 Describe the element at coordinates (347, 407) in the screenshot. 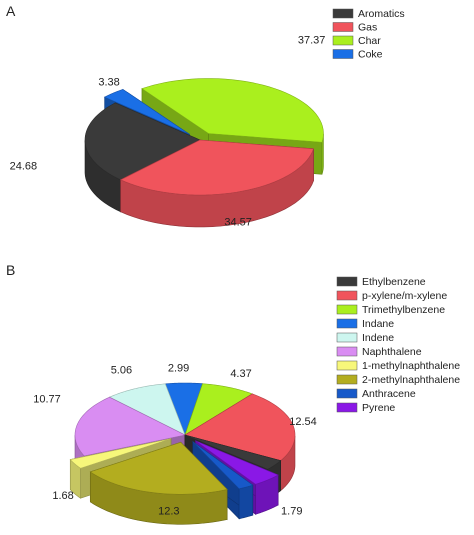

I see `legend-swatch-pyrene` at that location.